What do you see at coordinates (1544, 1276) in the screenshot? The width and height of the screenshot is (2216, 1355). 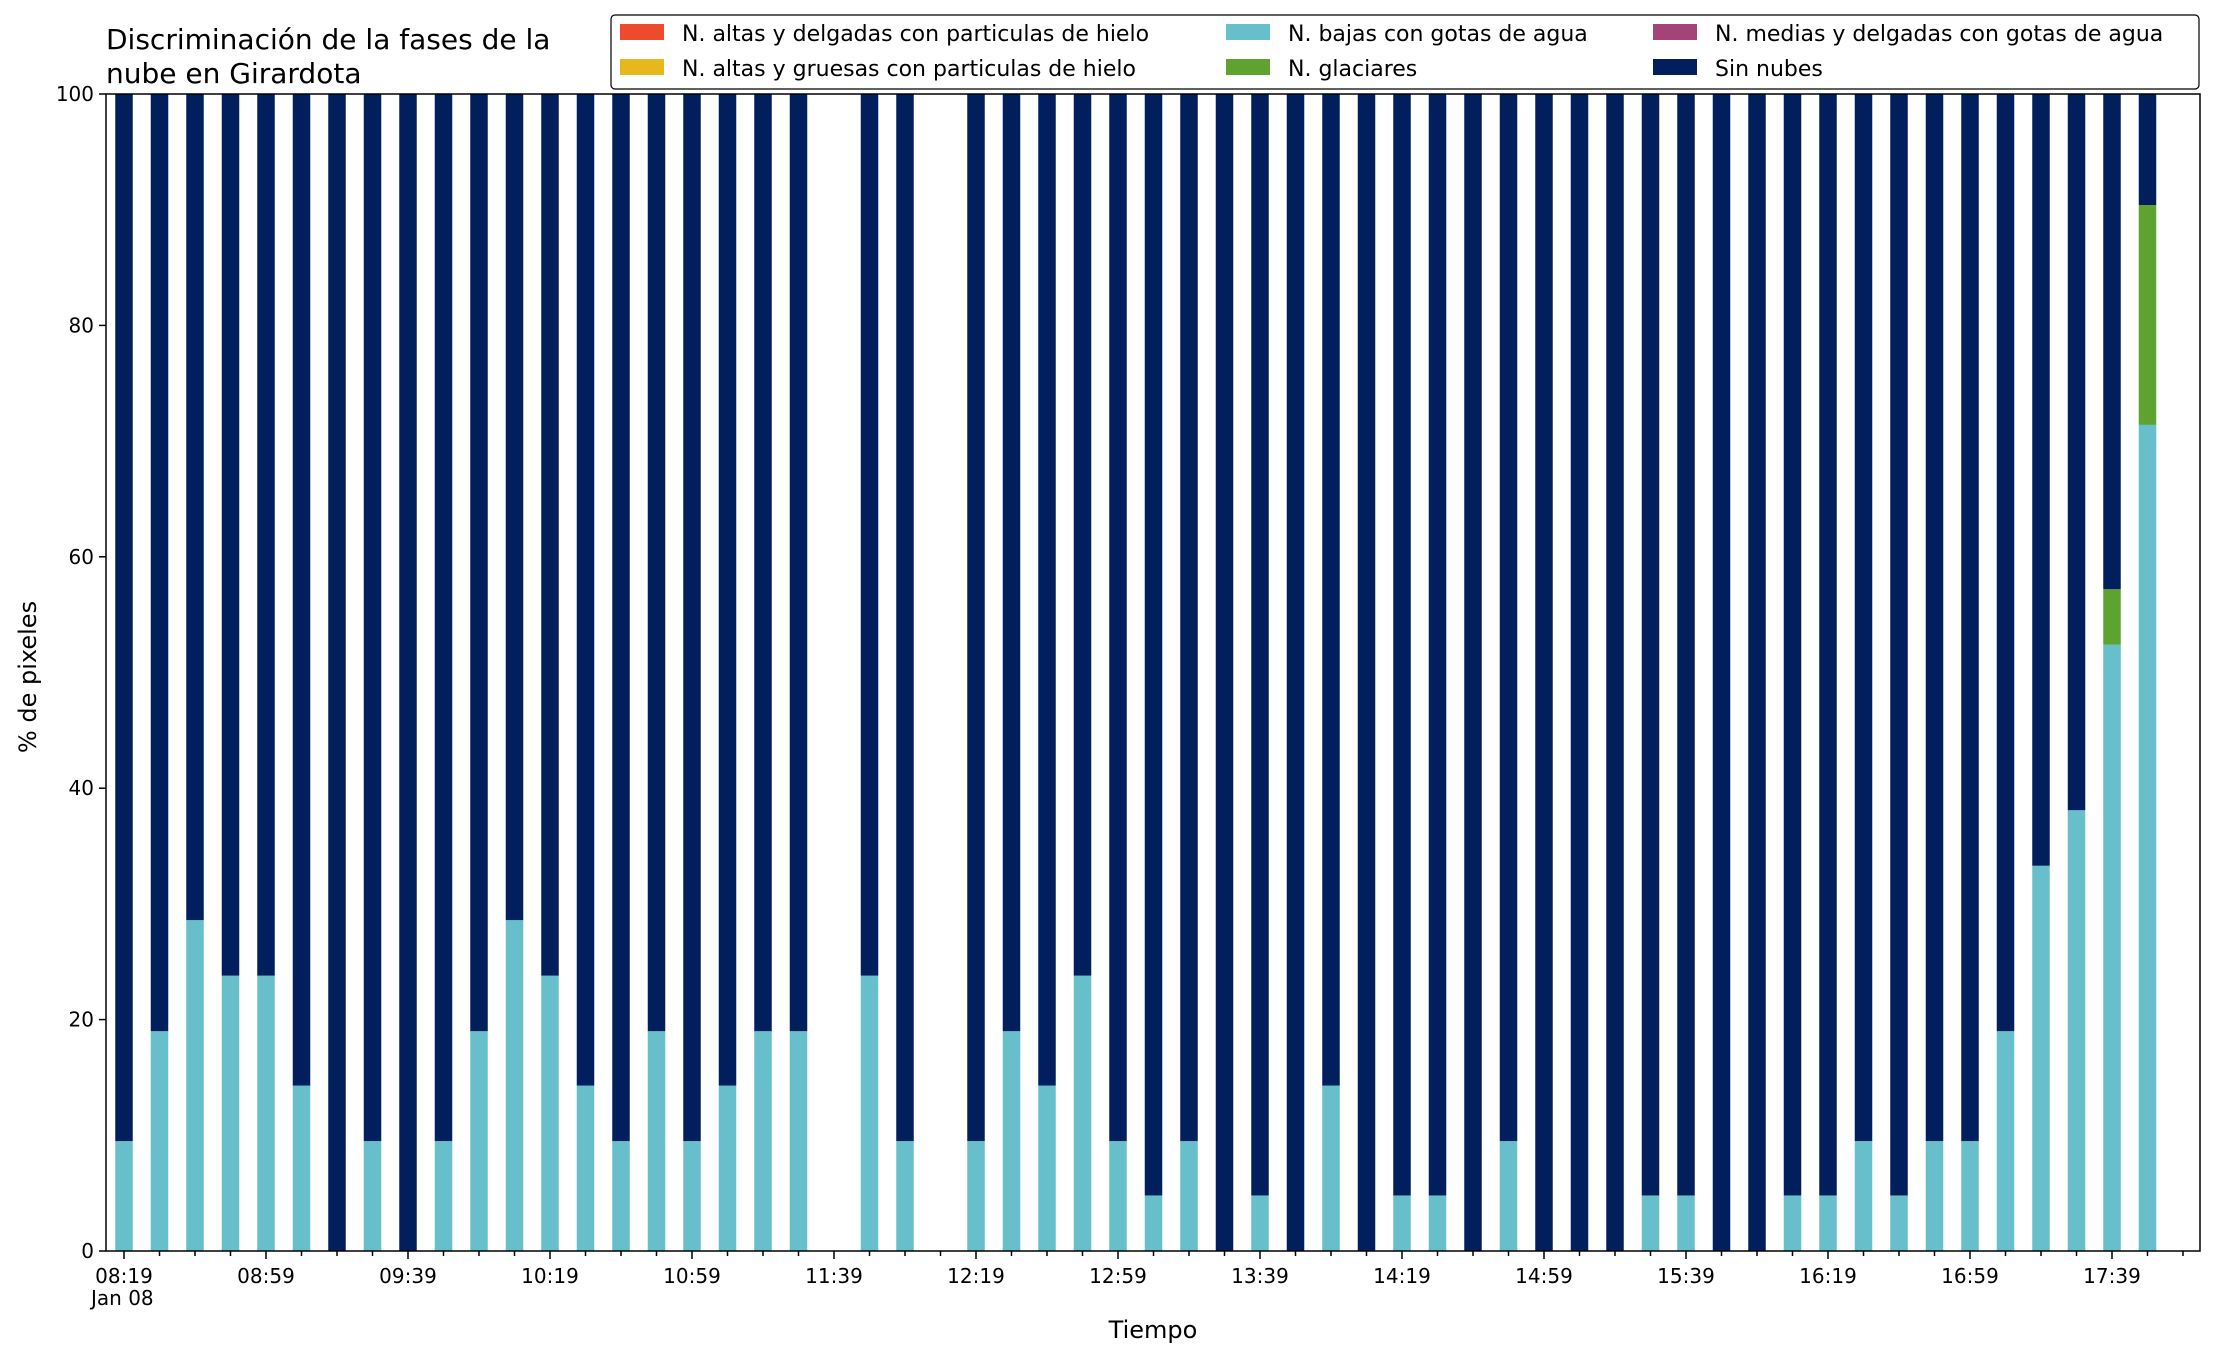 I see `x-tick-label-10: 14:59` at bounding box center [1544, 1276].